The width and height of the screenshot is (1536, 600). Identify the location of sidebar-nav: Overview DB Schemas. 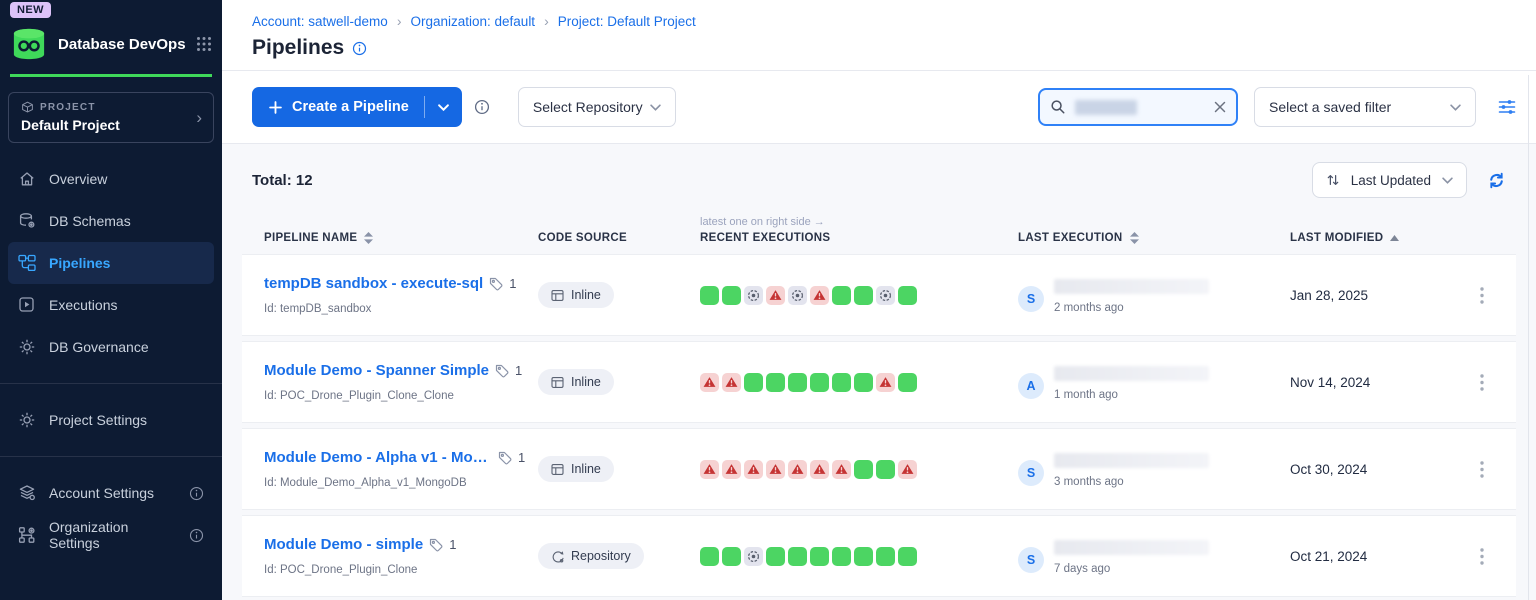
(111, 263).